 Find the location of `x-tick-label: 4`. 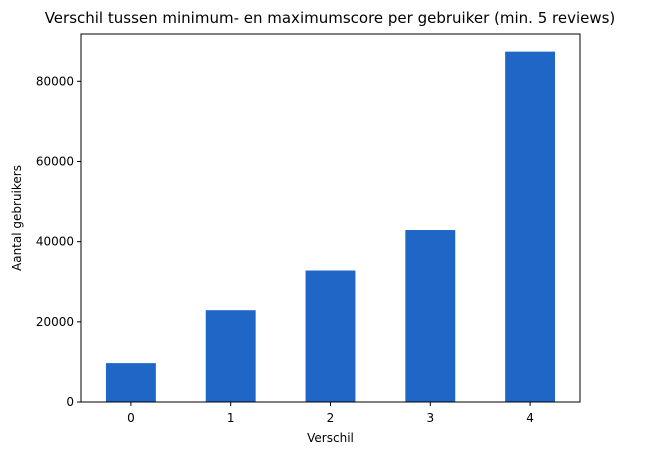

x-tick-label: 4 is located at coordinates (530, 418).